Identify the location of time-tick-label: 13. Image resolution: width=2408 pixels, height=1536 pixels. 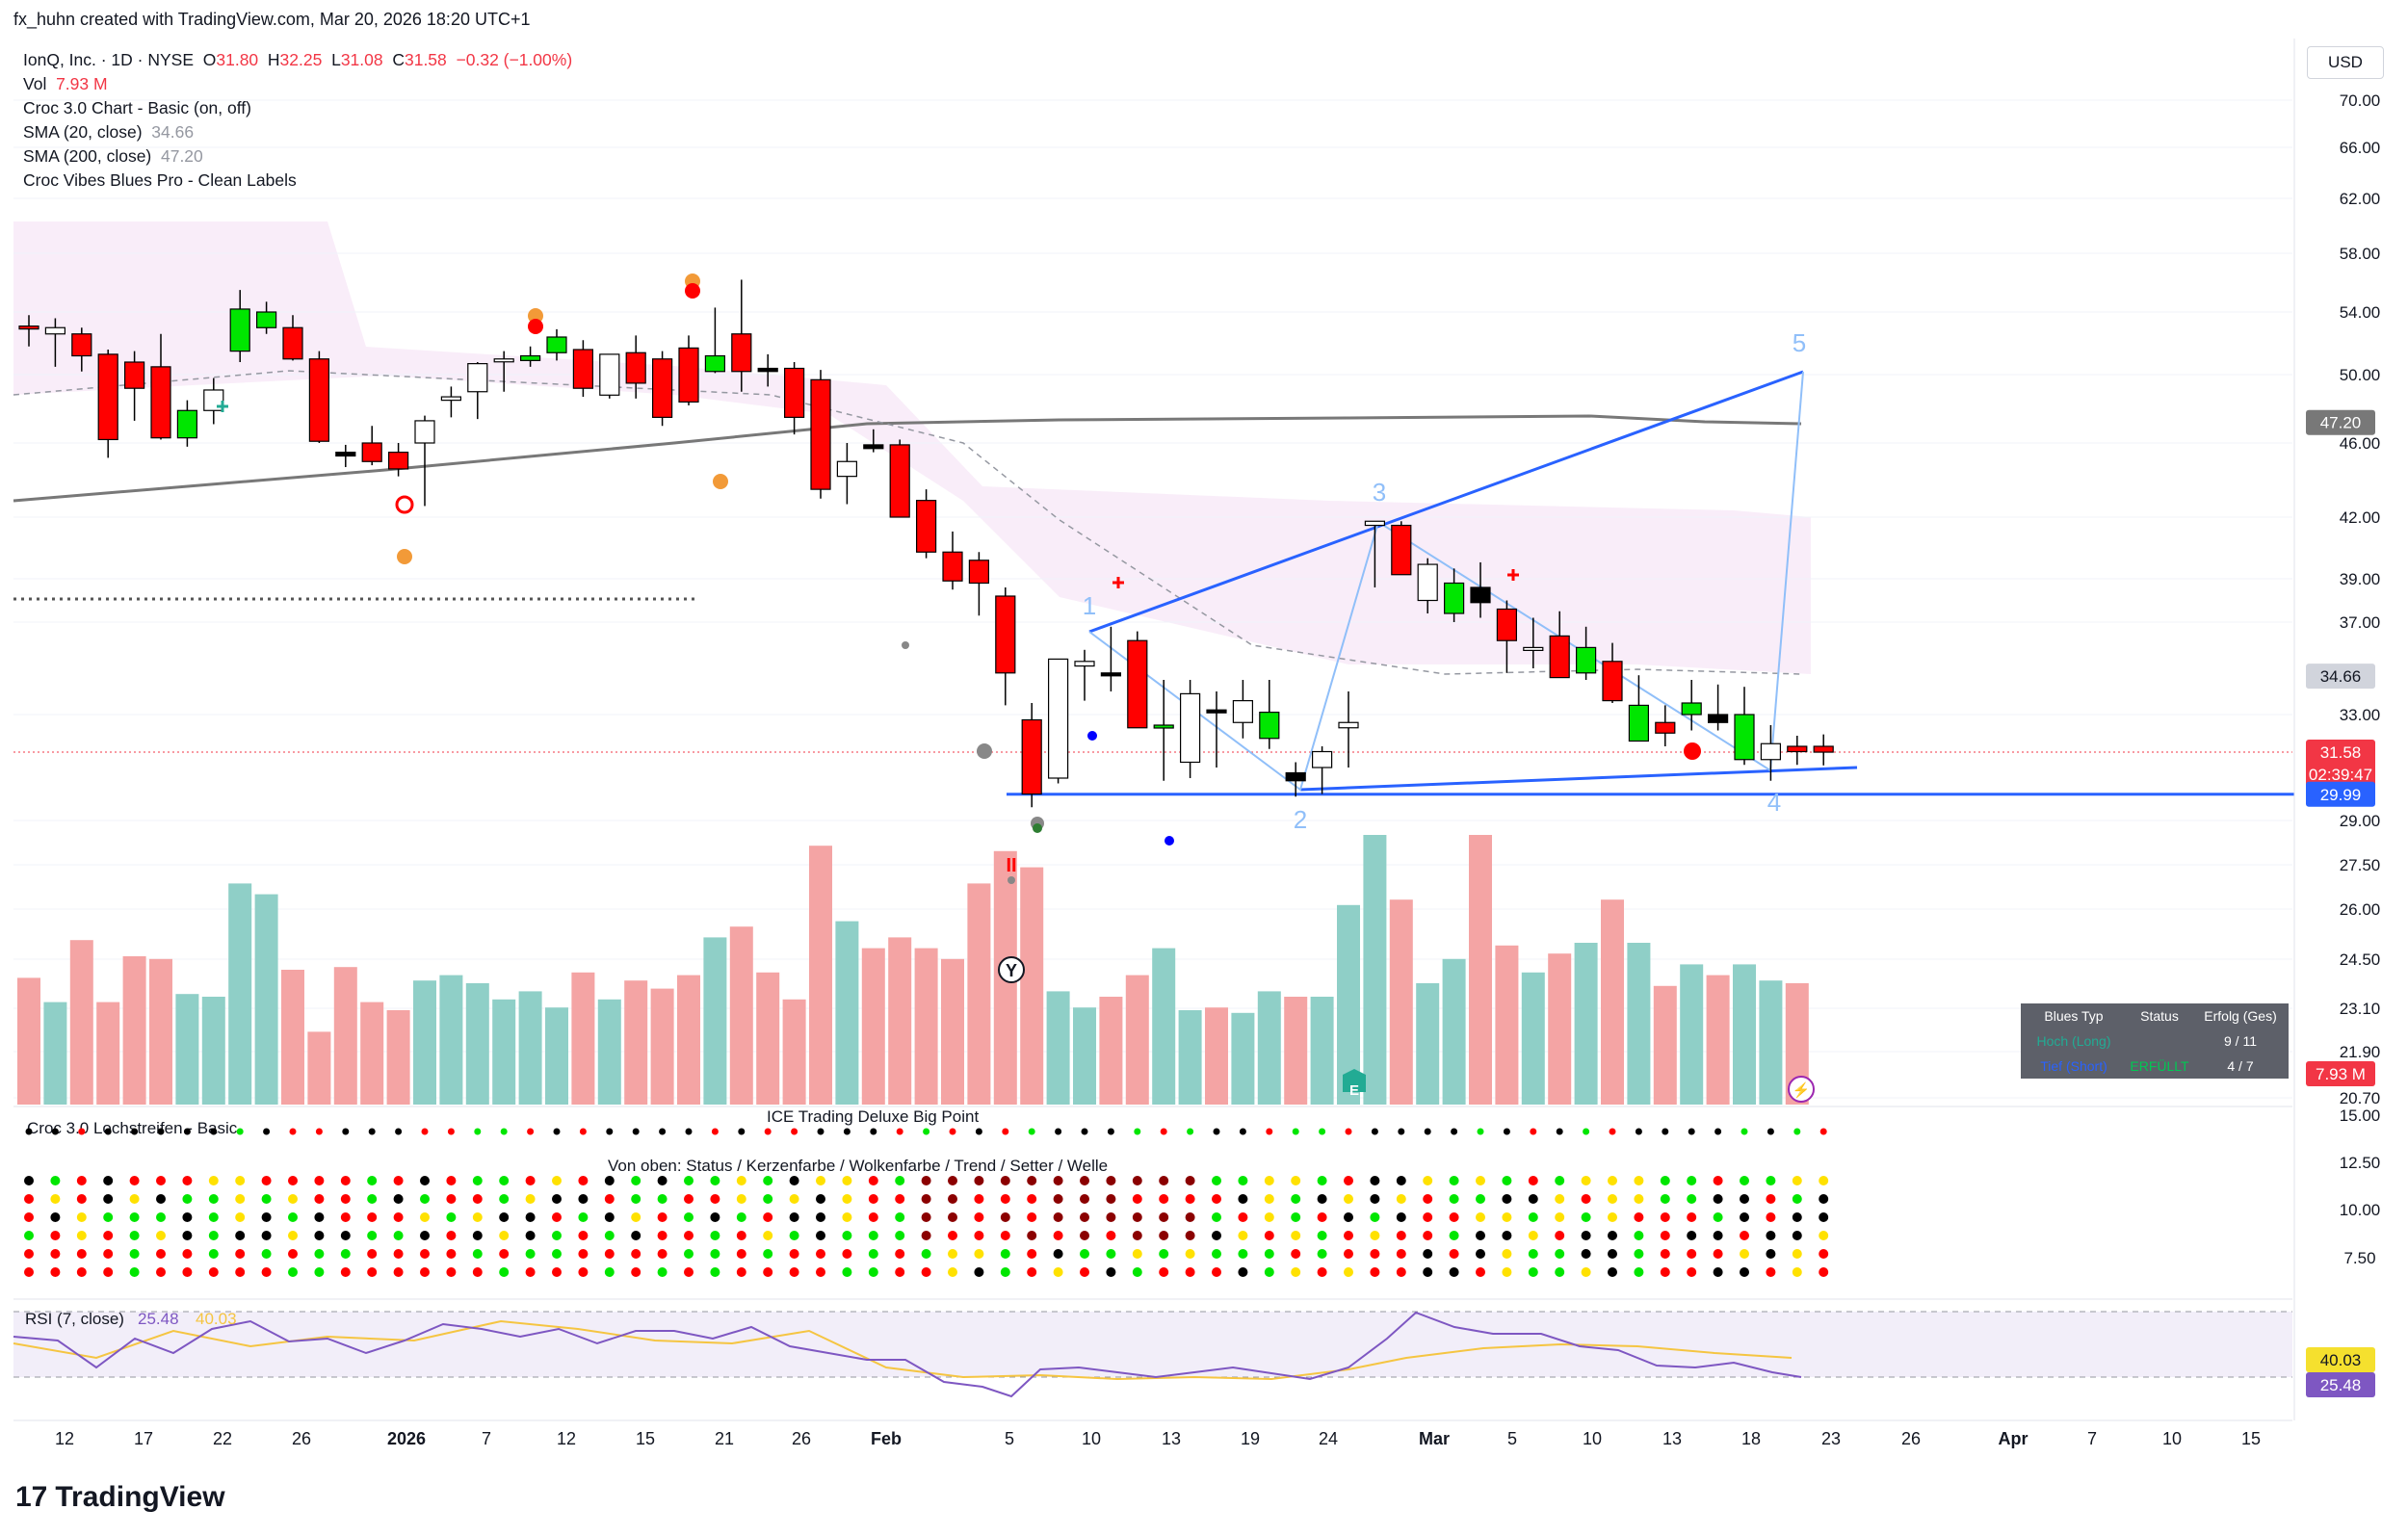
(1171, 1438).